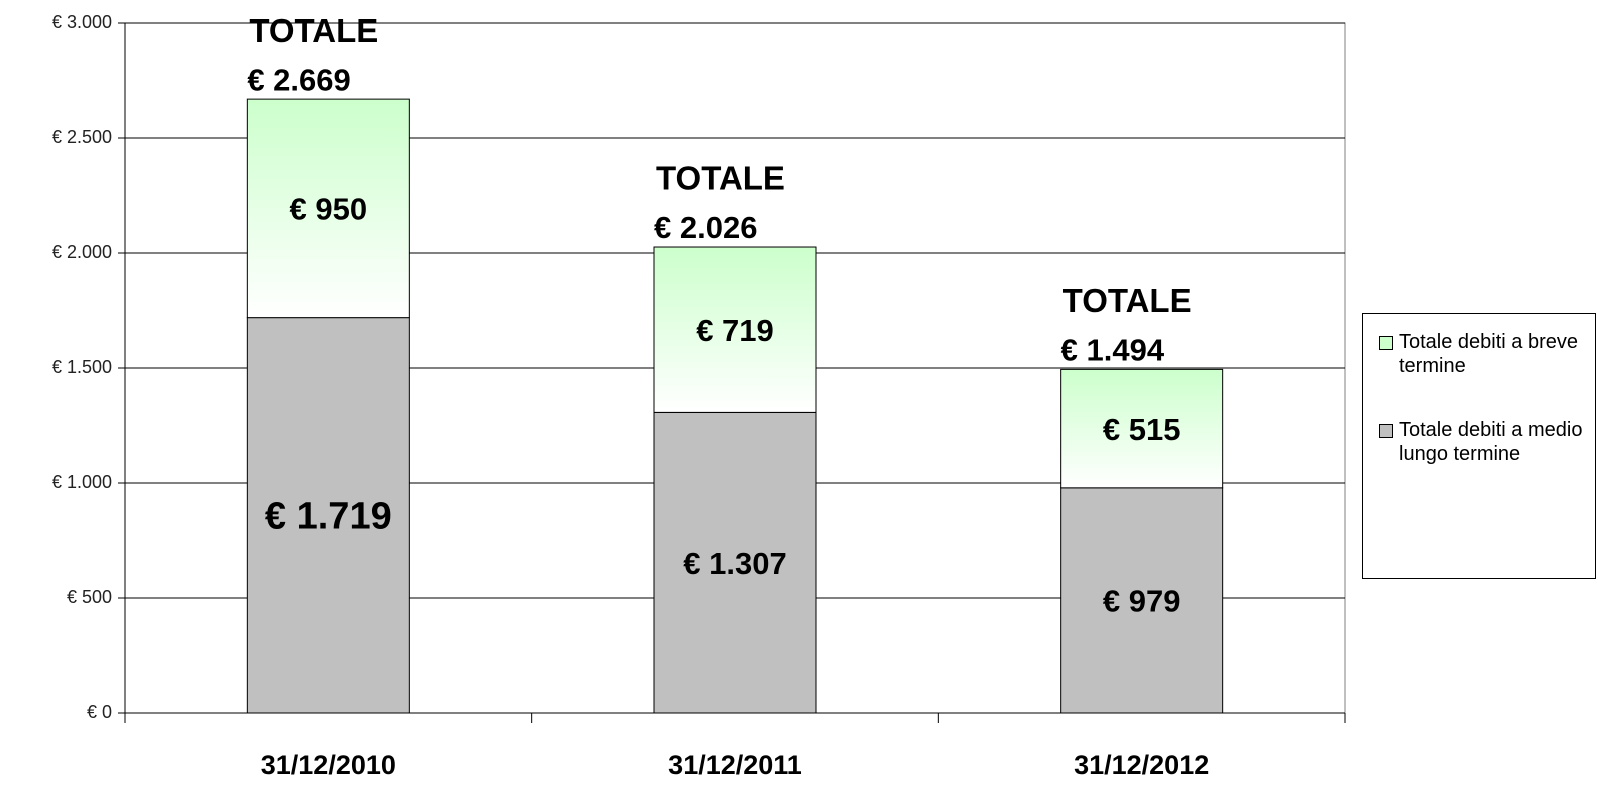  What do you see at coordinates (705, 227) in the screenshot?
I see `total-label: € 2.026` at bounding box center [705, 227].